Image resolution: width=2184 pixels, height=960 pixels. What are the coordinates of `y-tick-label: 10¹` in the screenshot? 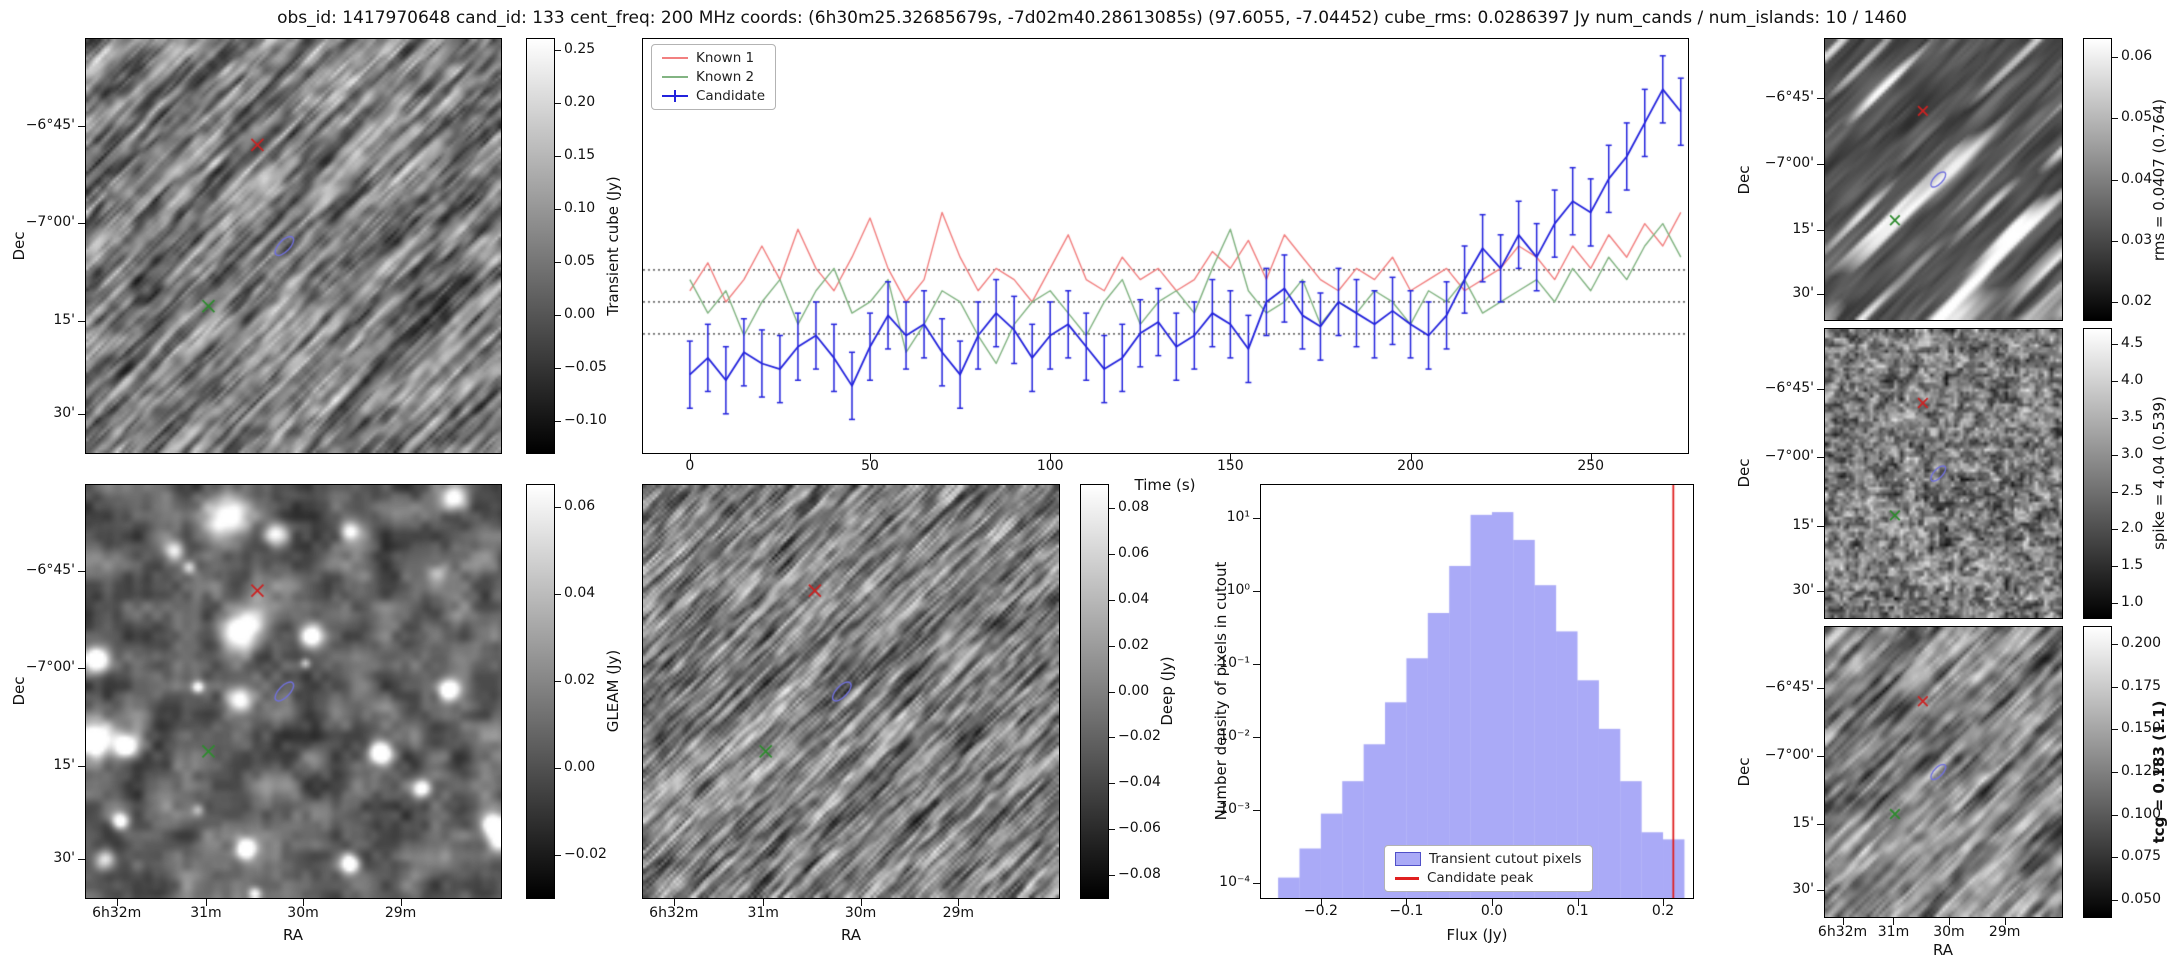 It's located at (1238, 516).